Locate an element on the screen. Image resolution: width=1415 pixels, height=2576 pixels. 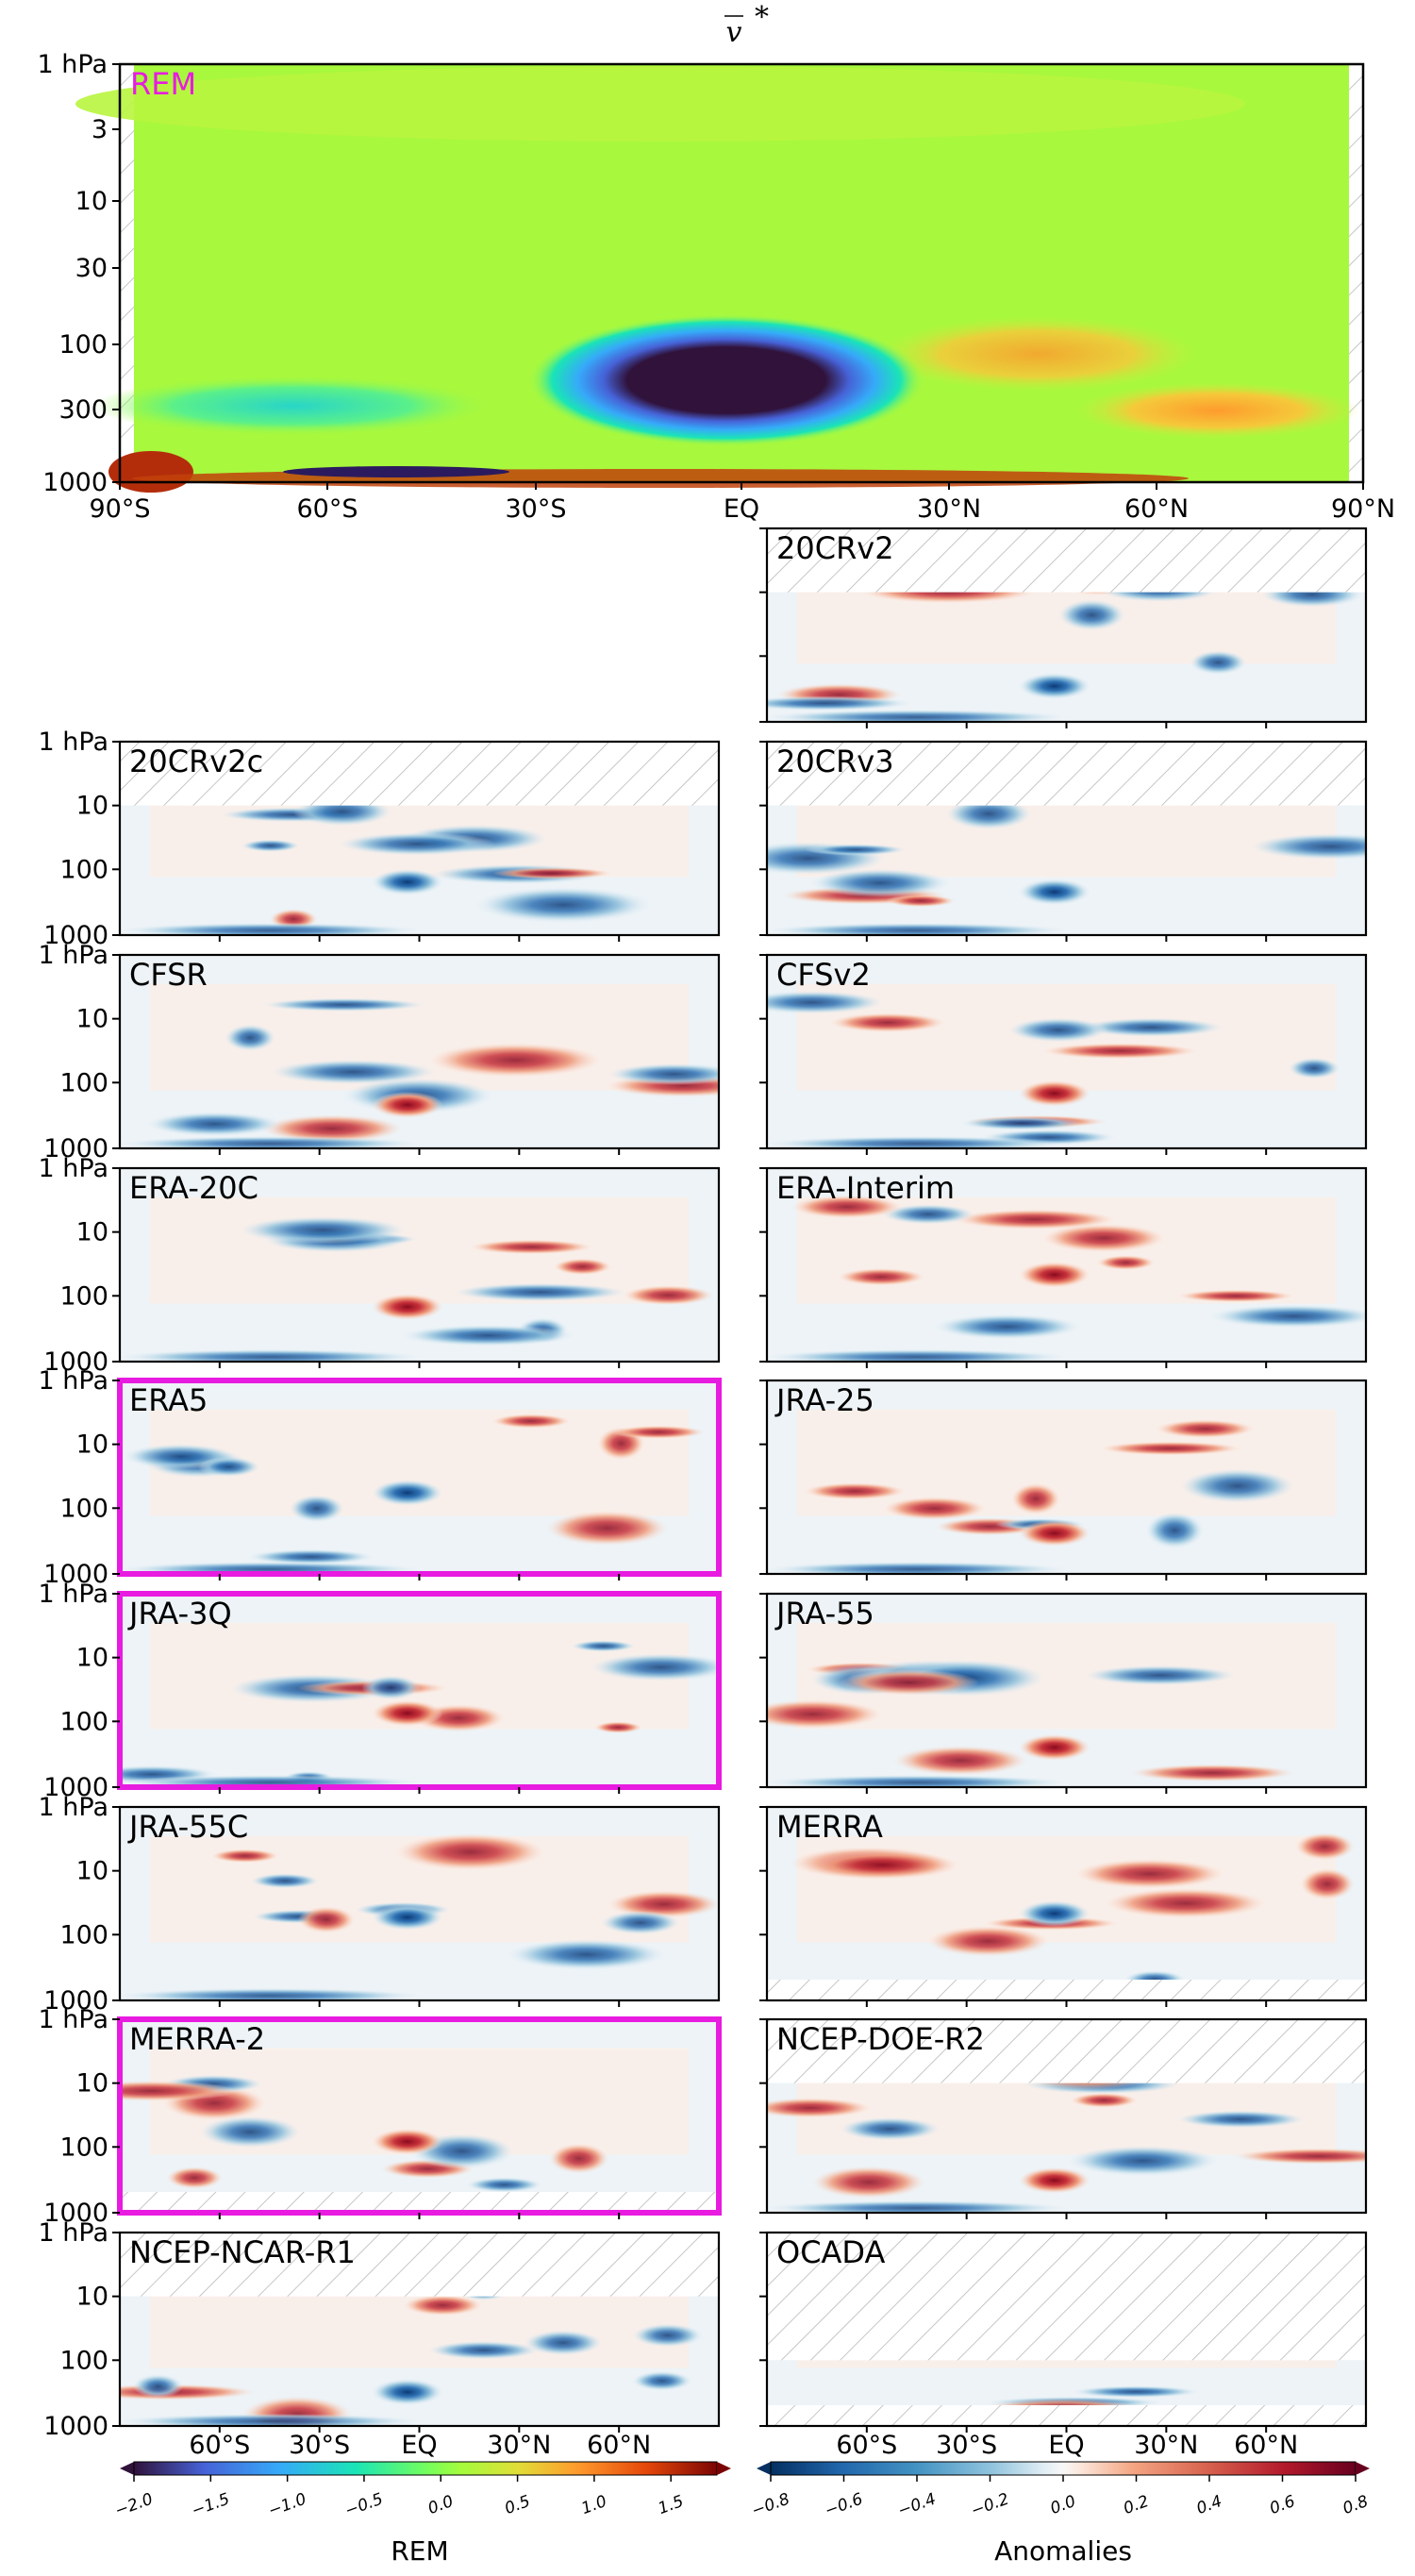
rem-colorbar-label: REM is located at coordinates (419, 2551).